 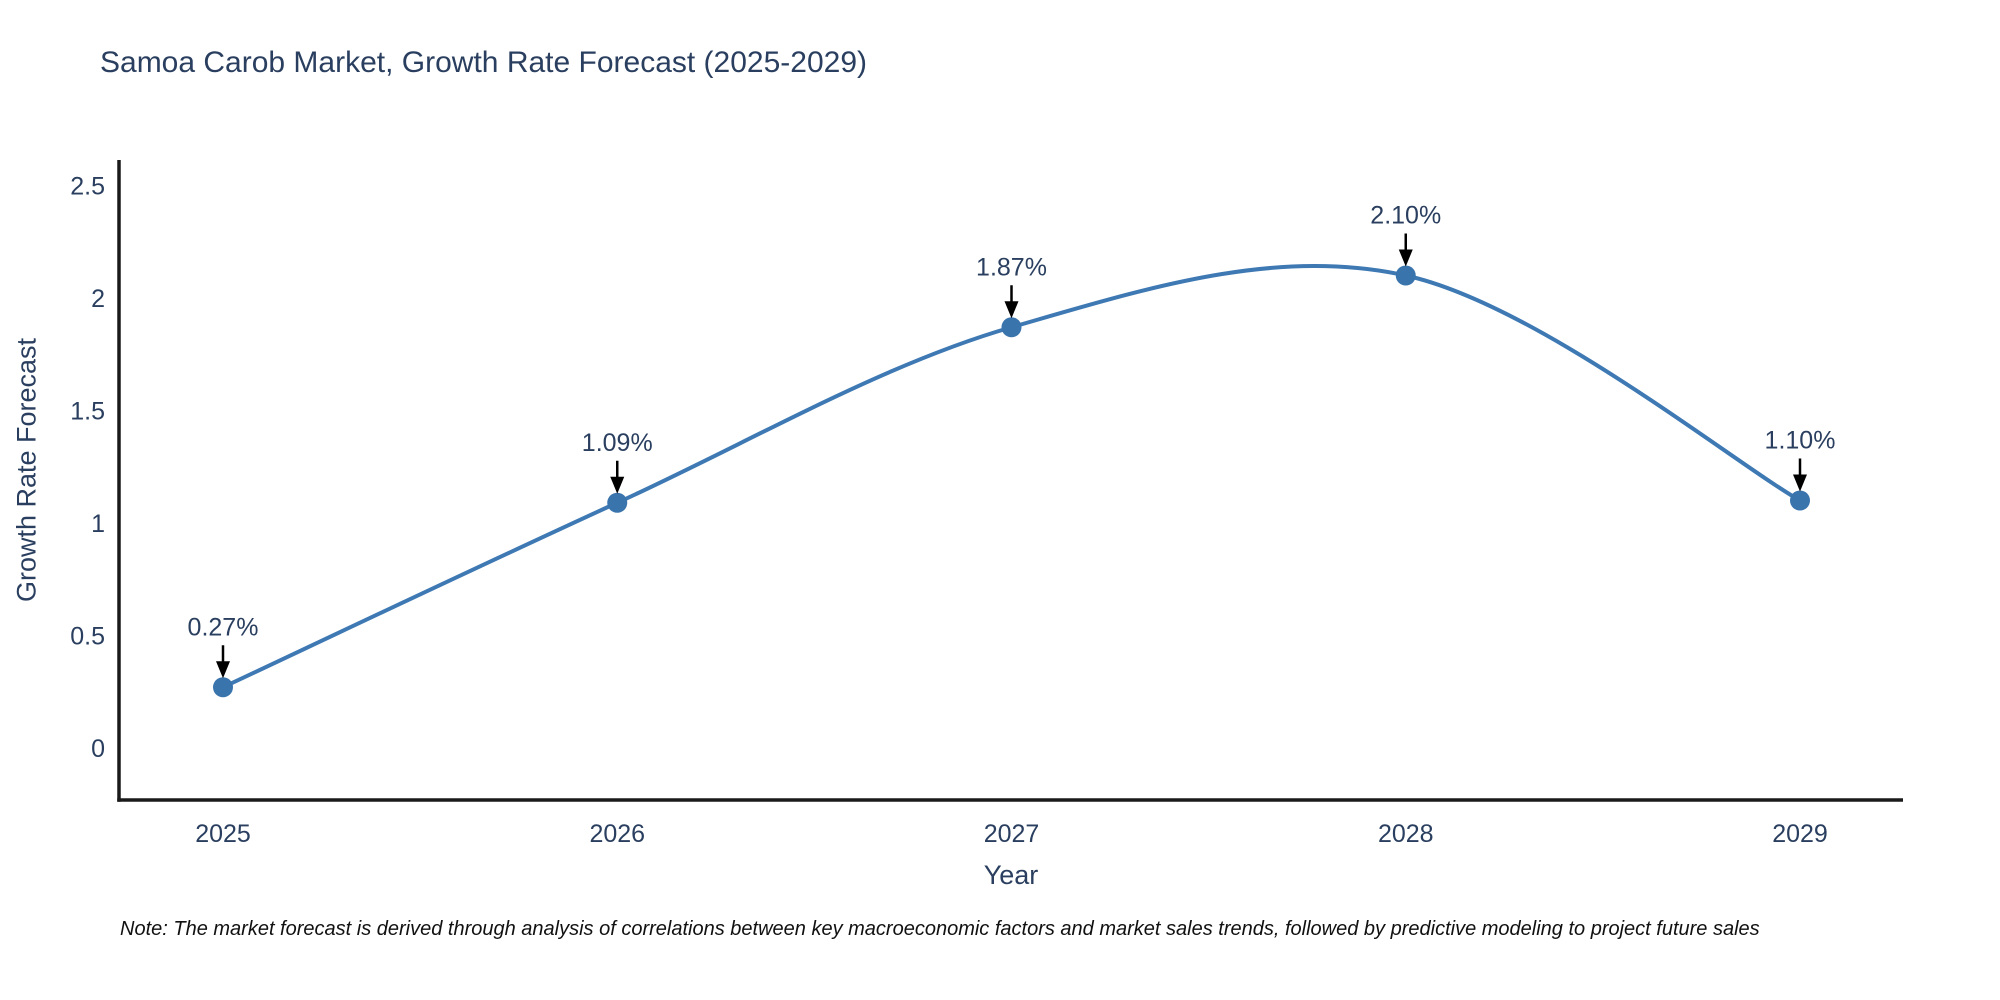 I want to click on x-tick-label: 2026, so click(x=617, y=834).